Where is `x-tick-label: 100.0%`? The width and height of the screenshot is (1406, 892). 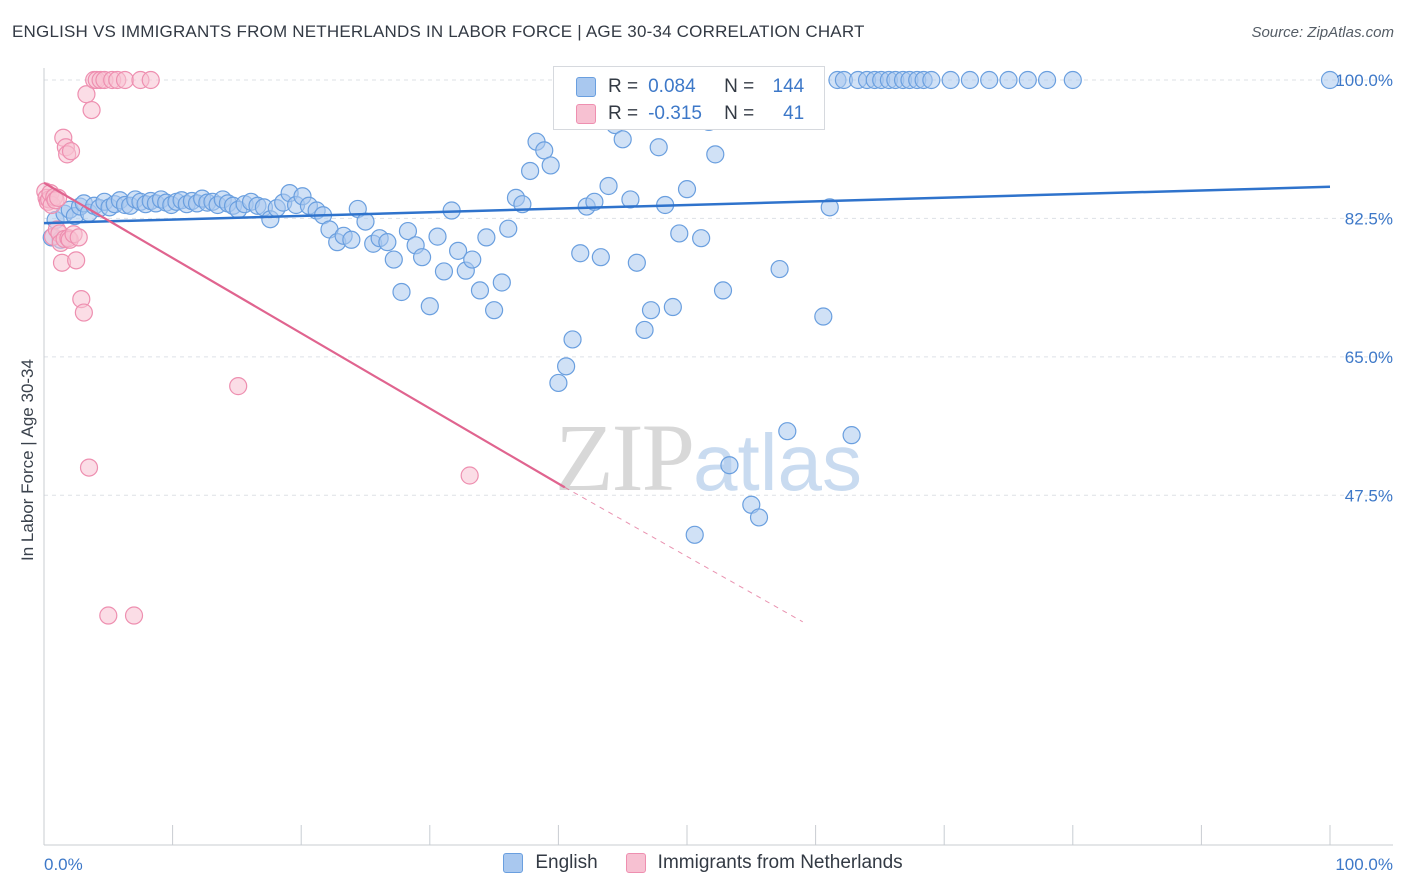 x-tick-label: 100.0% is located at coordinates (1364, 864).